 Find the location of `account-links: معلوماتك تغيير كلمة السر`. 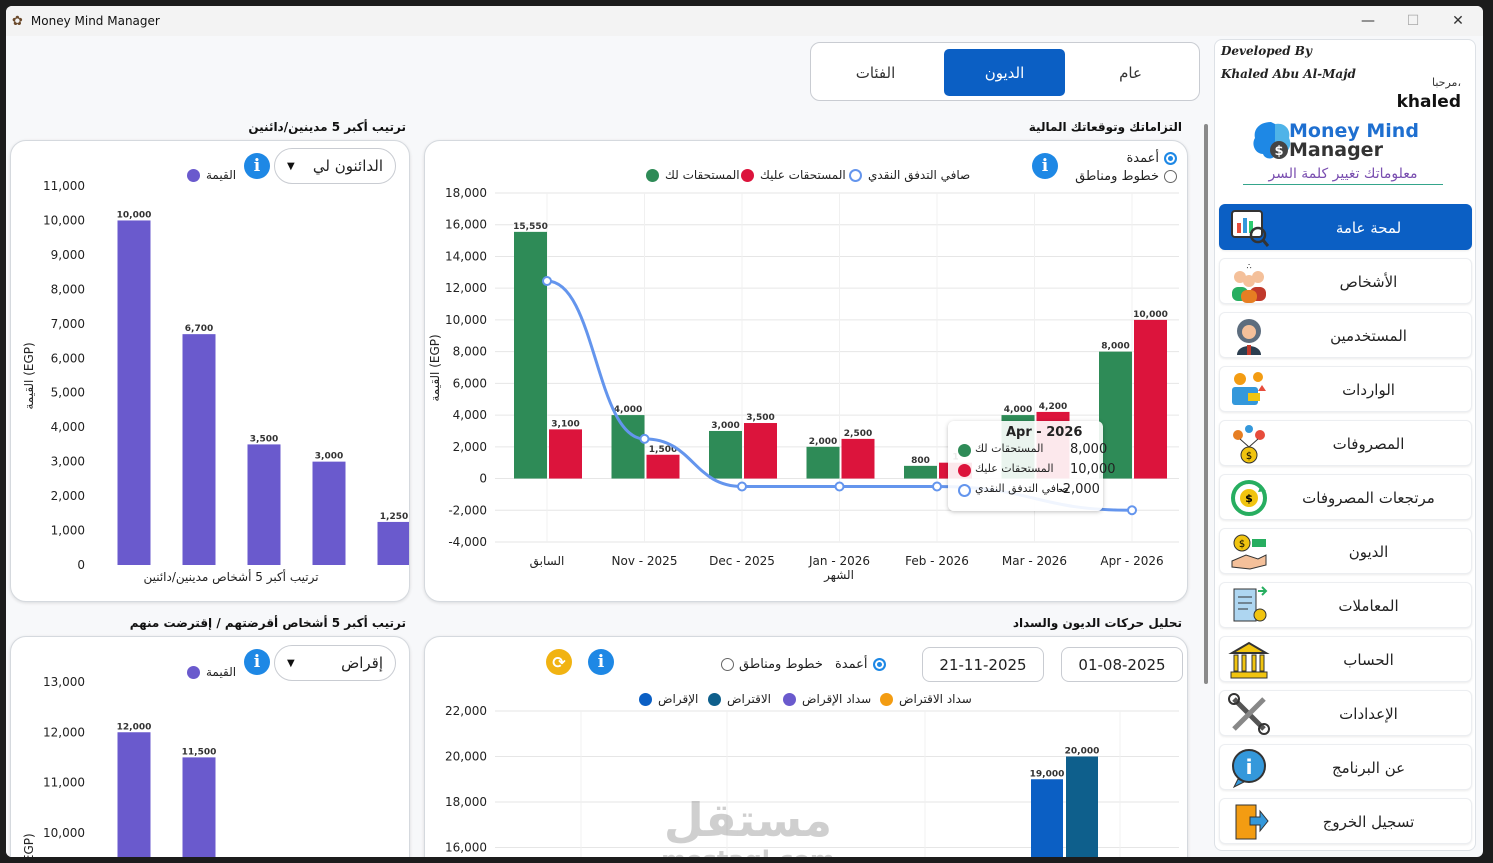

account-links: معلوماتك تغيير كلمة السر is located at coordinates (1343, 175).